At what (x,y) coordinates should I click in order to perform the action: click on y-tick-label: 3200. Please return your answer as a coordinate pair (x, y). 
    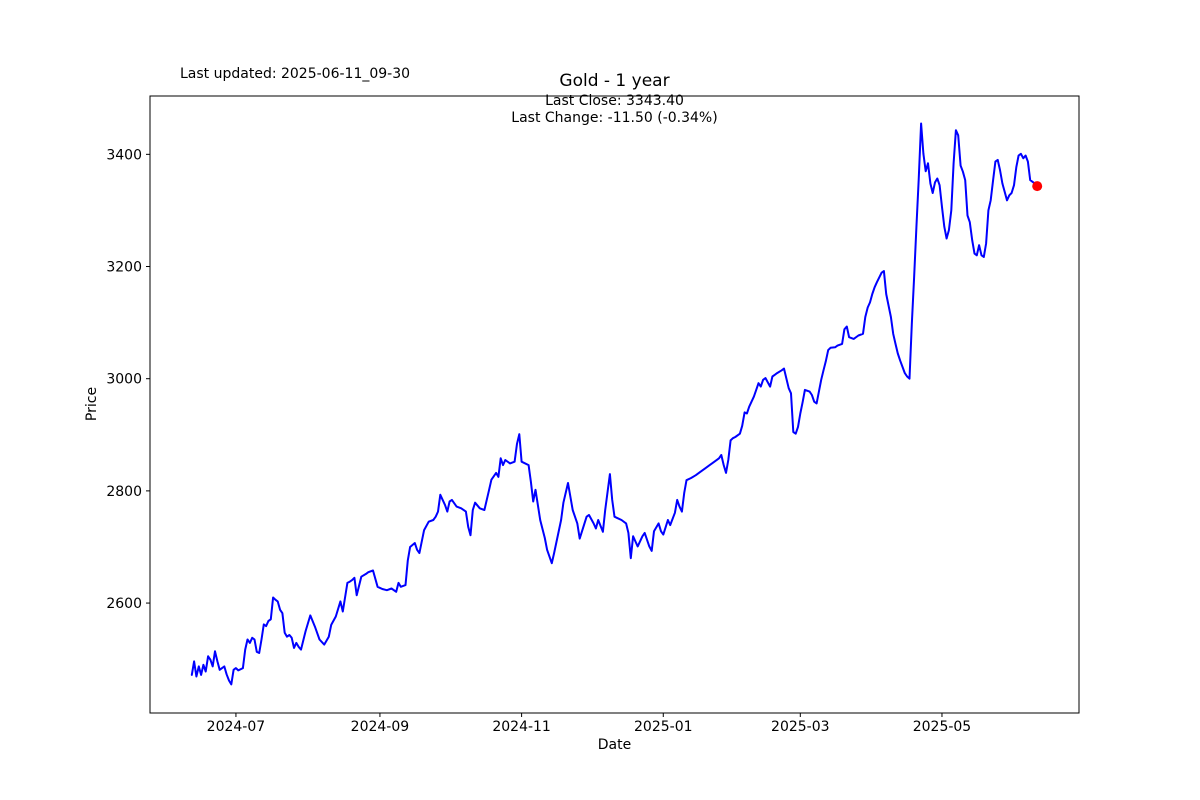
    Looking at the image, I should click on (124, 268).